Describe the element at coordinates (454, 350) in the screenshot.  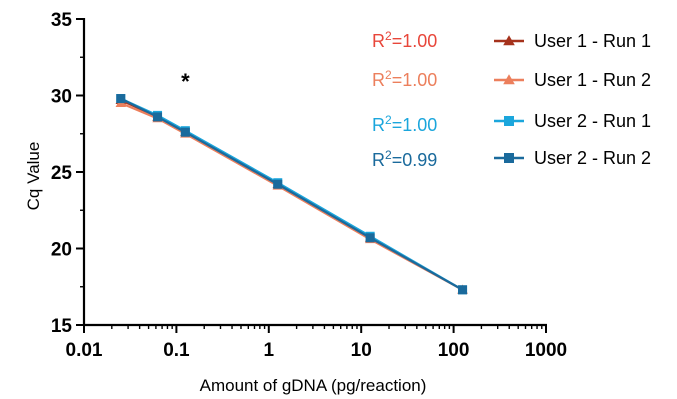
I see `x-tick-label: 100` at that location.